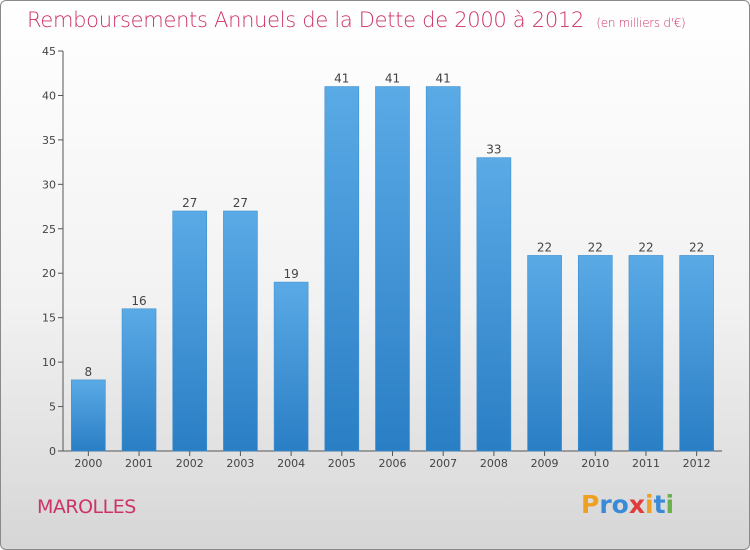  Describe the element at coordinates (240, 463) in the screenshot. I see `x-tick-label: 2003` at that location.